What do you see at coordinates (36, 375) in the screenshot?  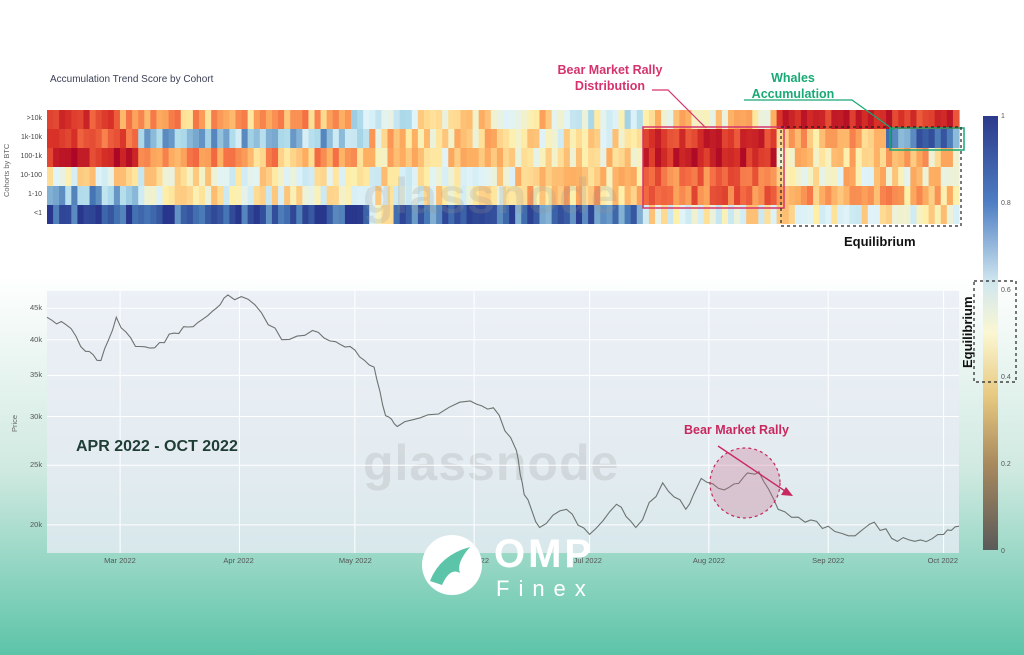 I see `price-y-tick: 35k` at bounding box center [36, 375].